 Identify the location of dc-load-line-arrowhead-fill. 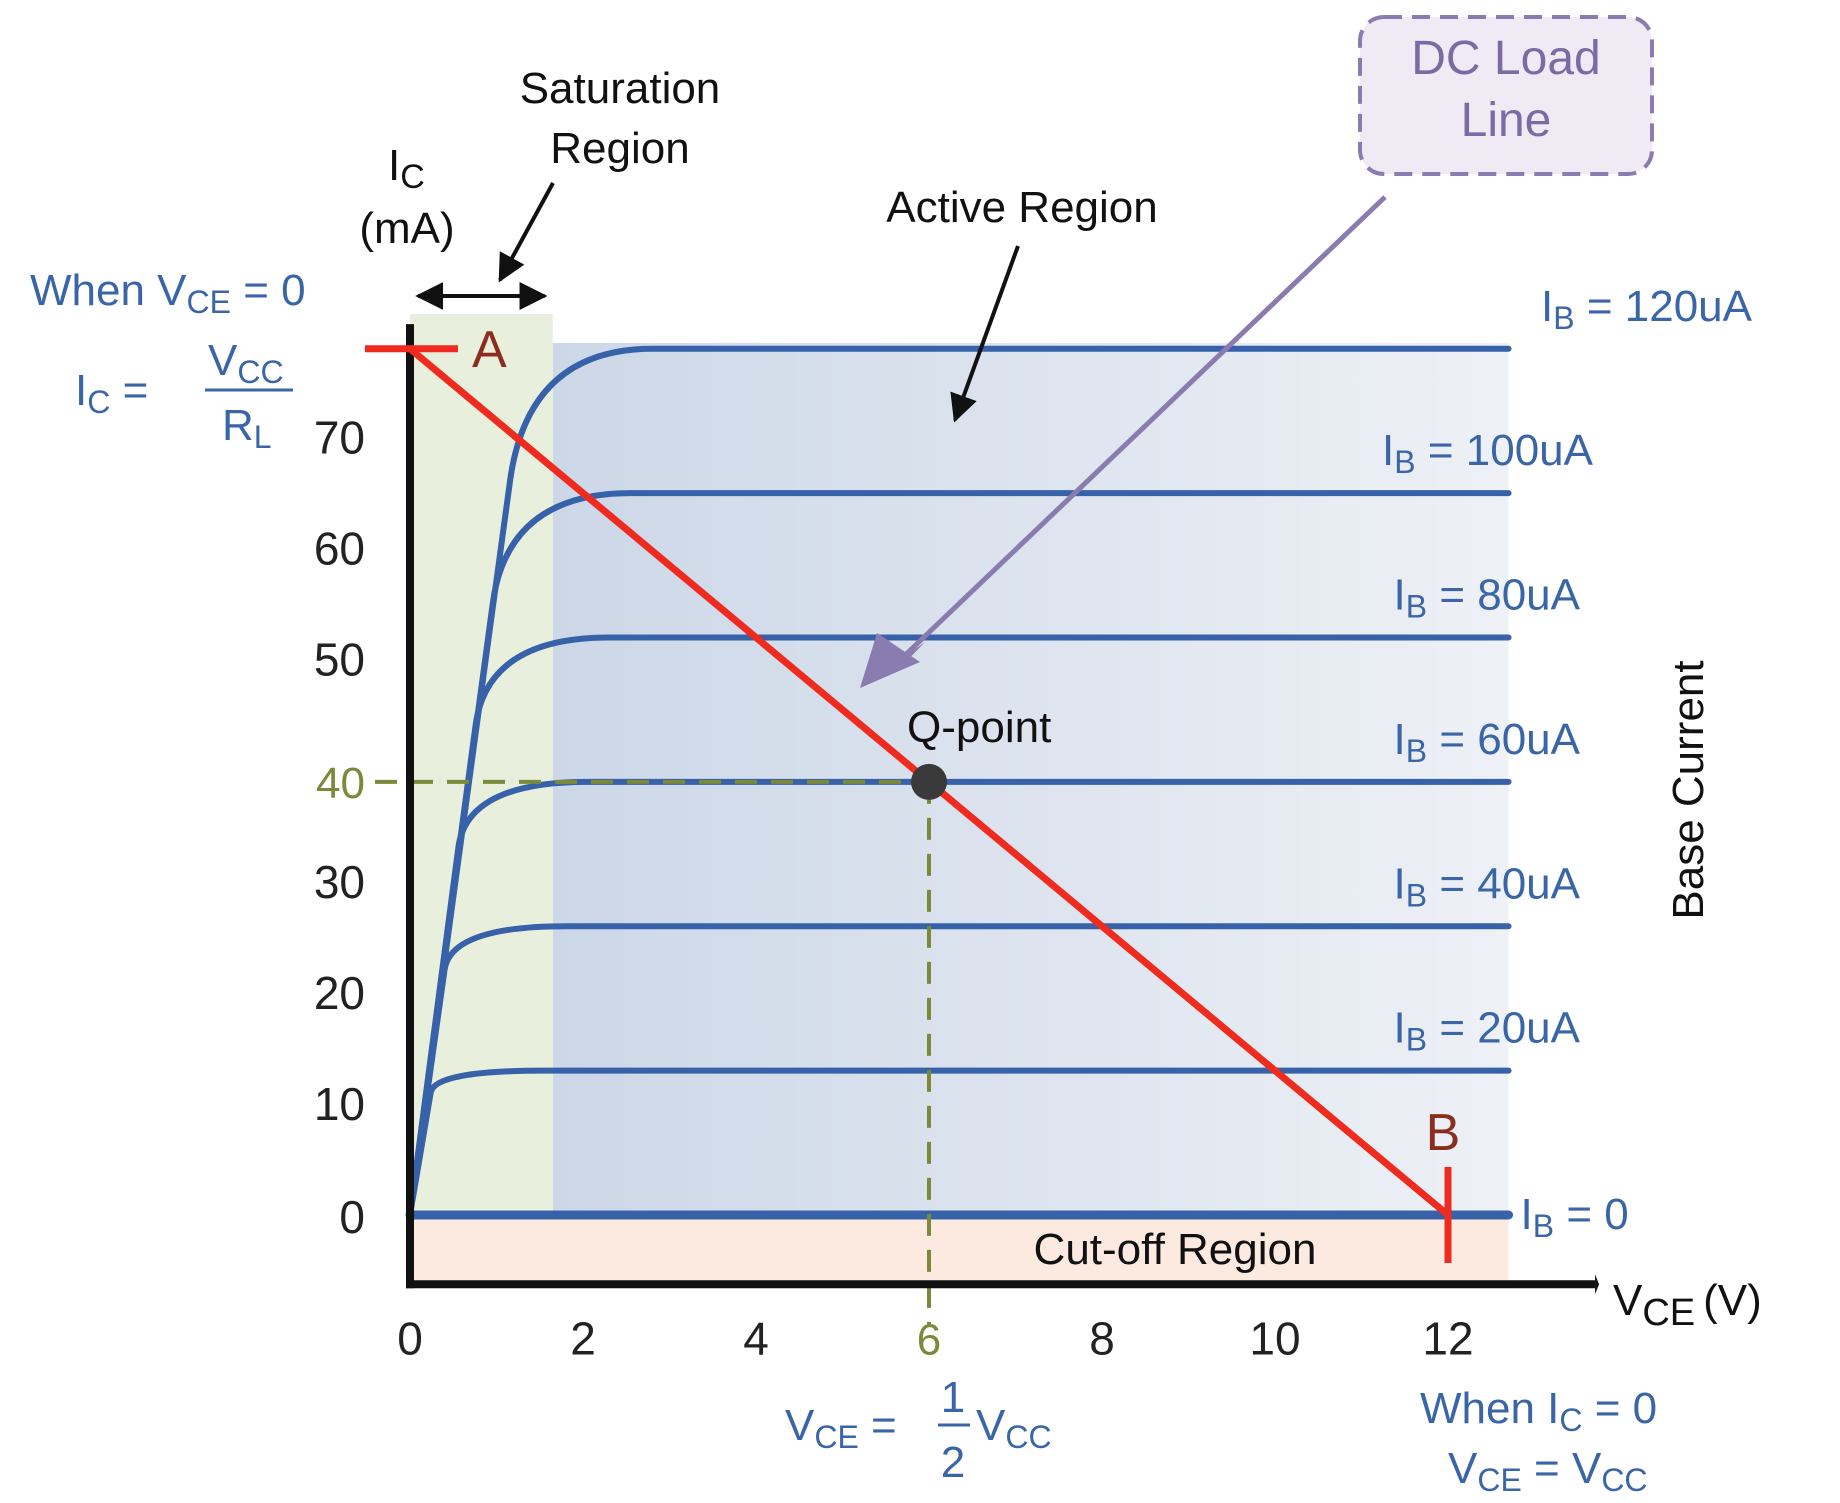
(890, 660).